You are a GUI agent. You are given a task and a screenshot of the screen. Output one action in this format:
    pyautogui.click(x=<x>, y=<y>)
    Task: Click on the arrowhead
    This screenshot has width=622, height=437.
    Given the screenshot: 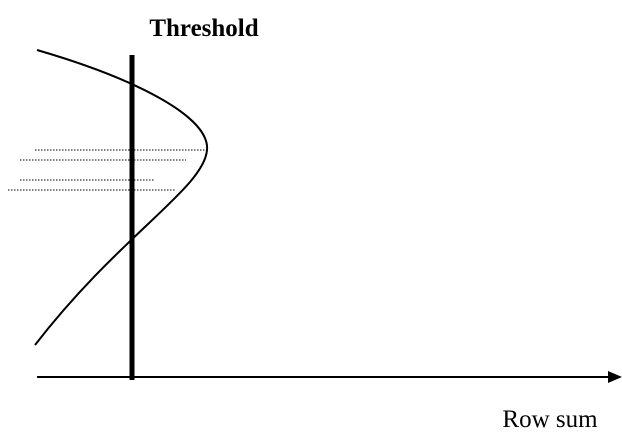 What is the action you would take?
    pyautogui.click(x=615, y=377)
    